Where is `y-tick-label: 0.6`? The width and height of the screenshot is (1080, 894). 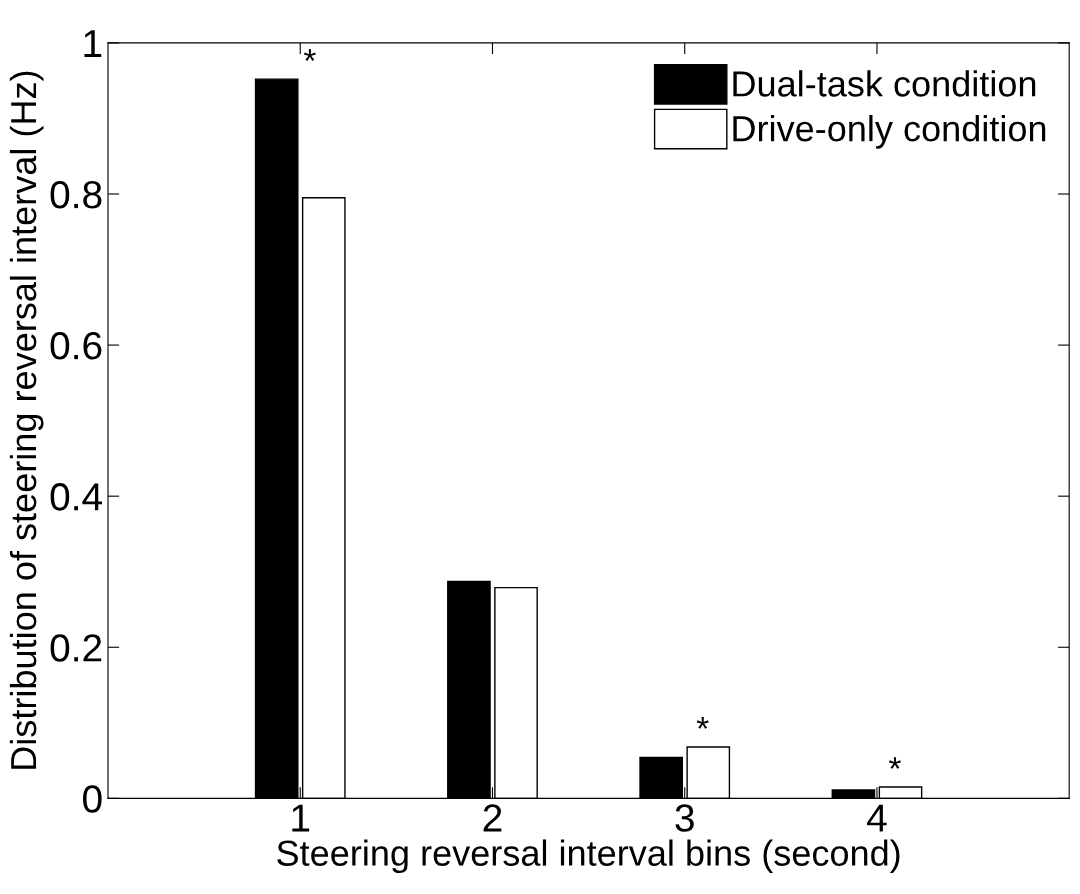 y-tick-label: 0.6 is located at coordinates (76, 346).